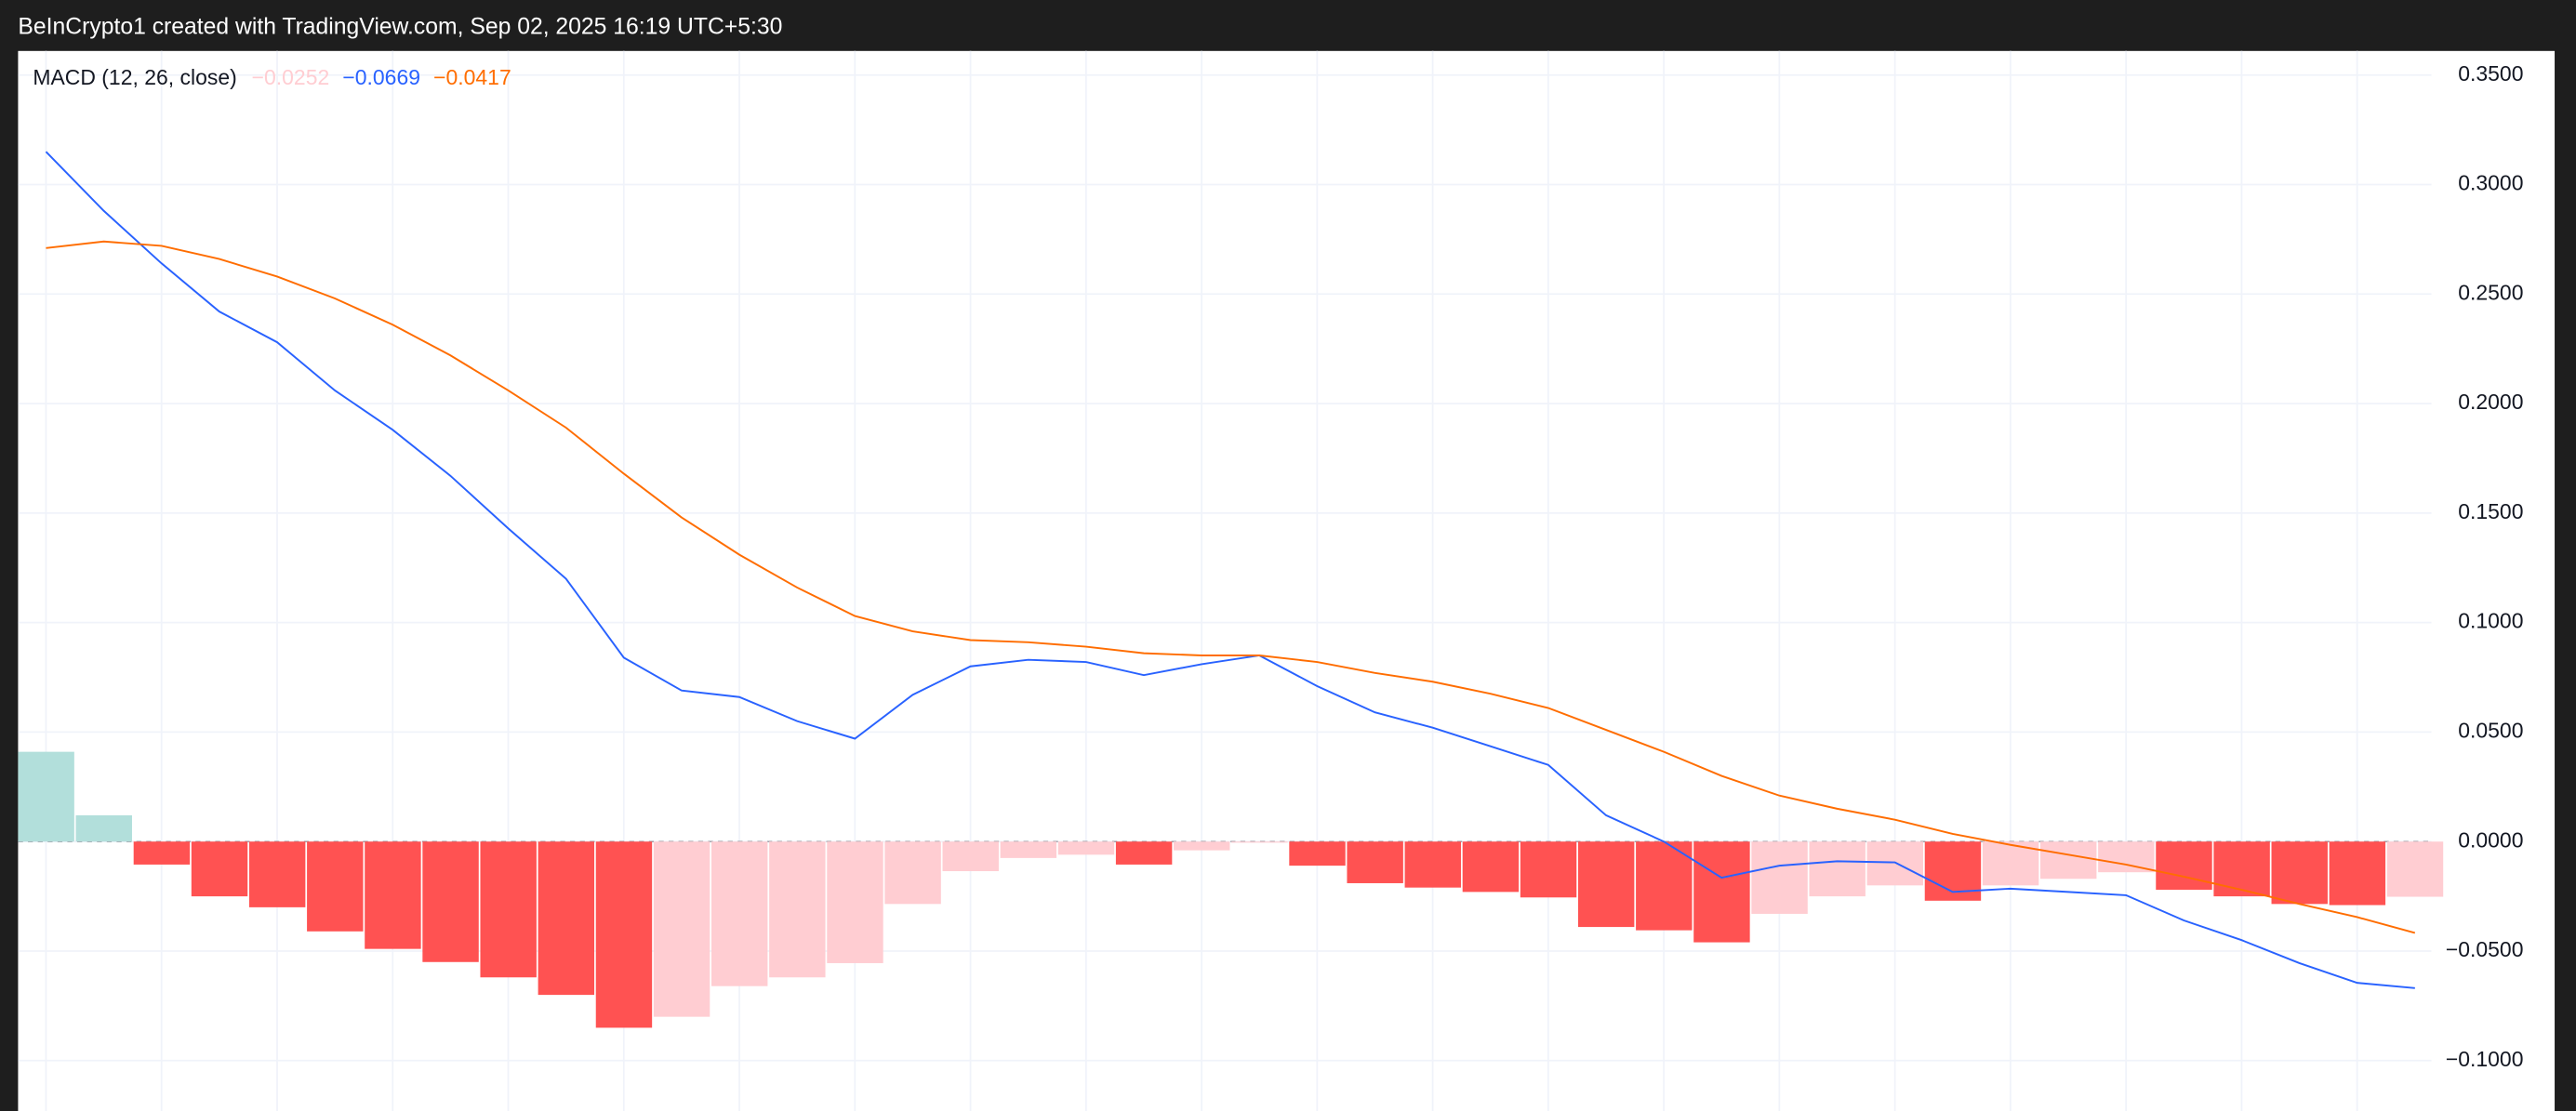  What do you see at coordinates (2490, 292) in the screenshot?
I see `y-tick-label: 0.2500` at bounding box center [2490, 292].